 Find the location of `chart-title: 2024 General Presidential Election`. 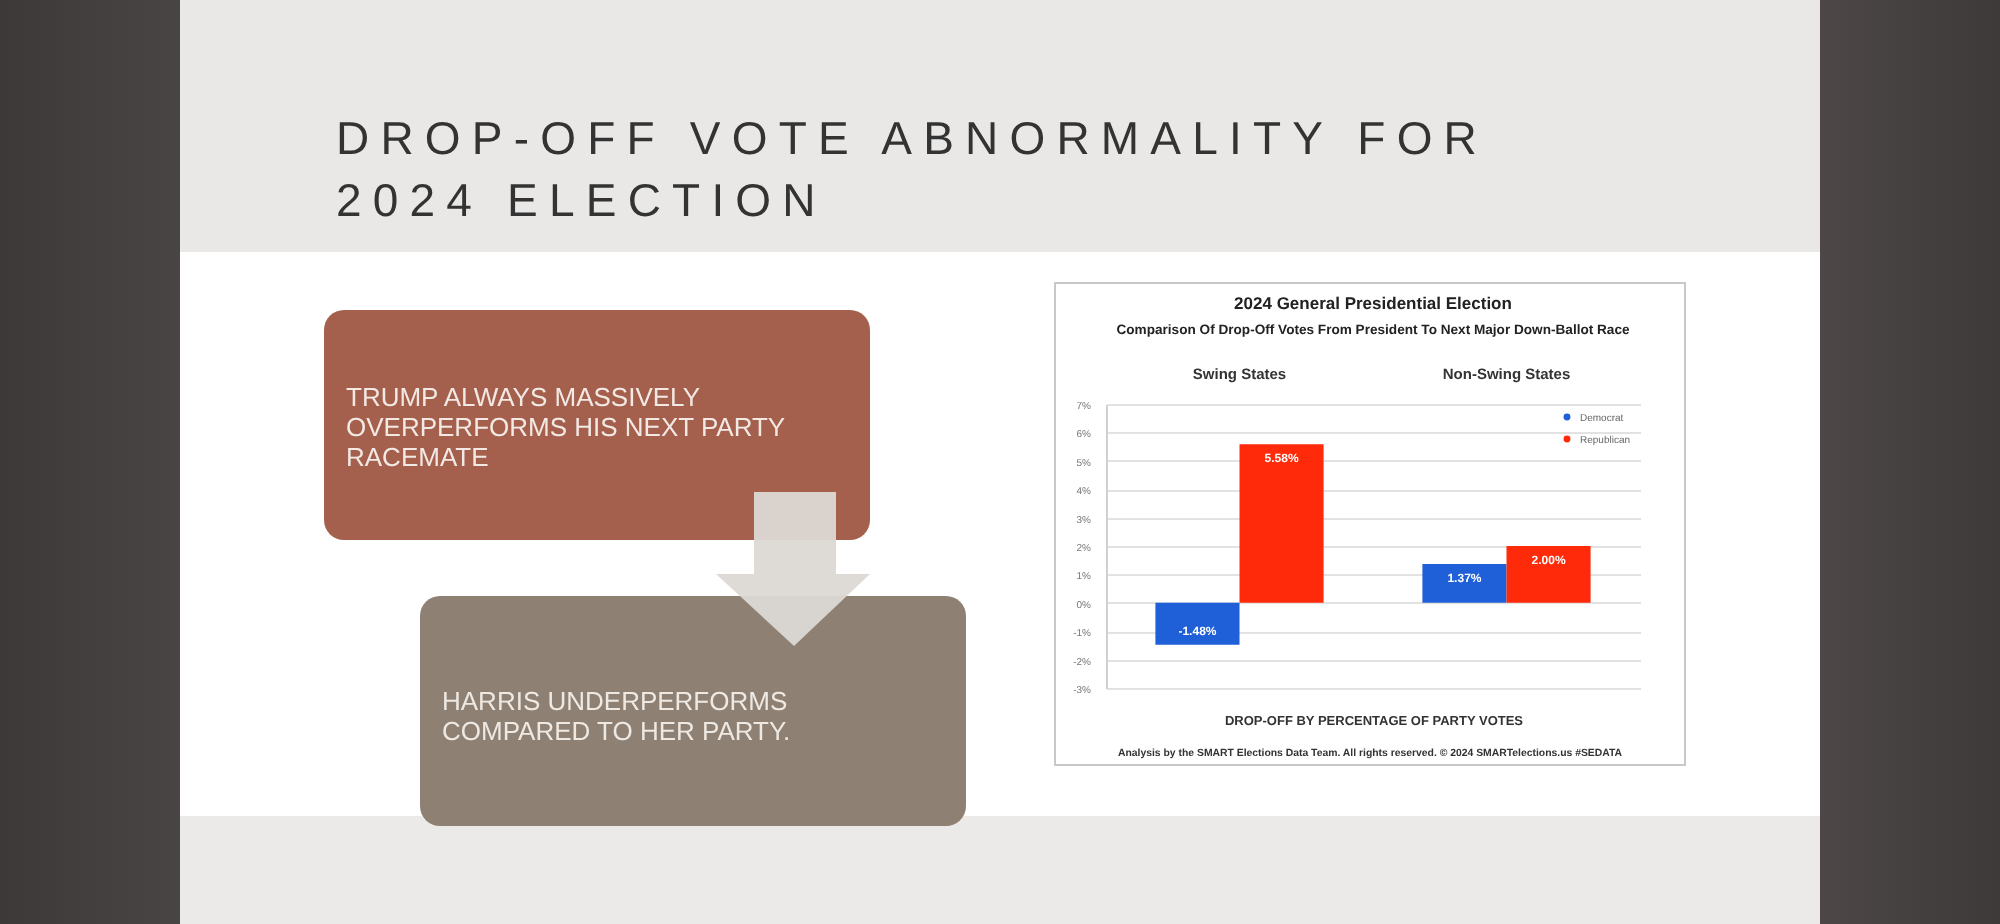

chart-title: 2024 General Presidential Election is located at coordinates (1373, 303).